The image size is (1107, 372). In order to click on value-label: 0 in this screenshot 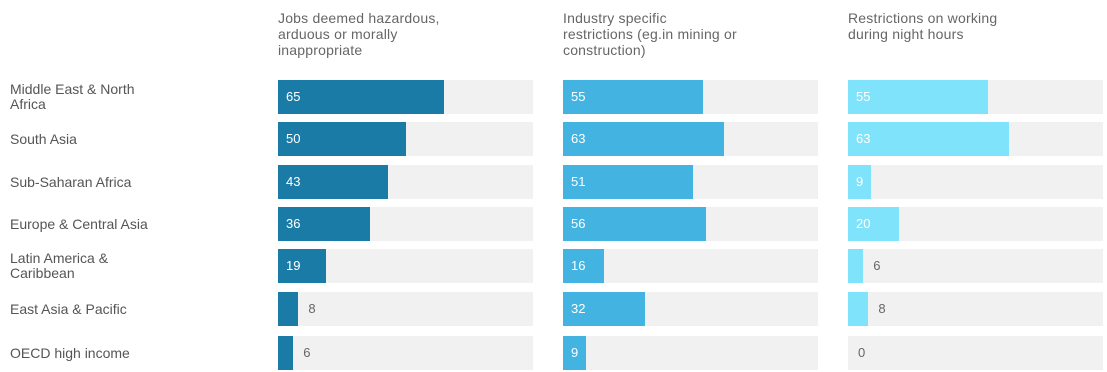, I will do `click(861, 353)`.